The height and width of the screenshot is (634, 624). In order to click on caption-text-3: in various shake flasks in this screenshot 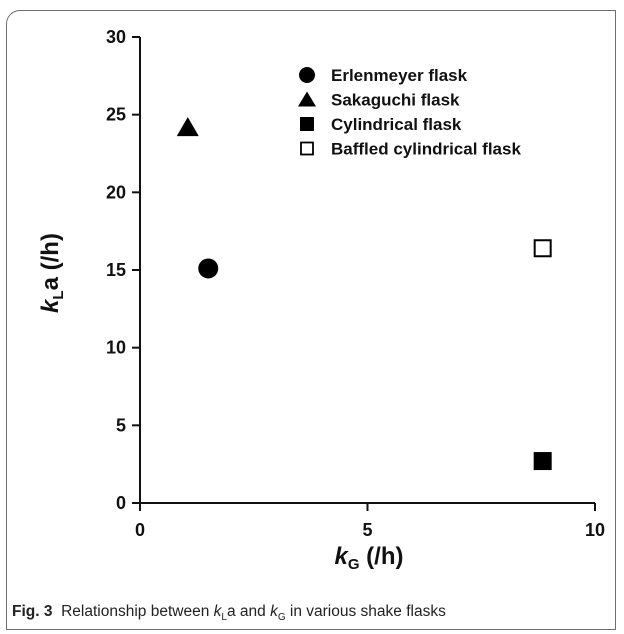, I will do `click(365, 611)`.